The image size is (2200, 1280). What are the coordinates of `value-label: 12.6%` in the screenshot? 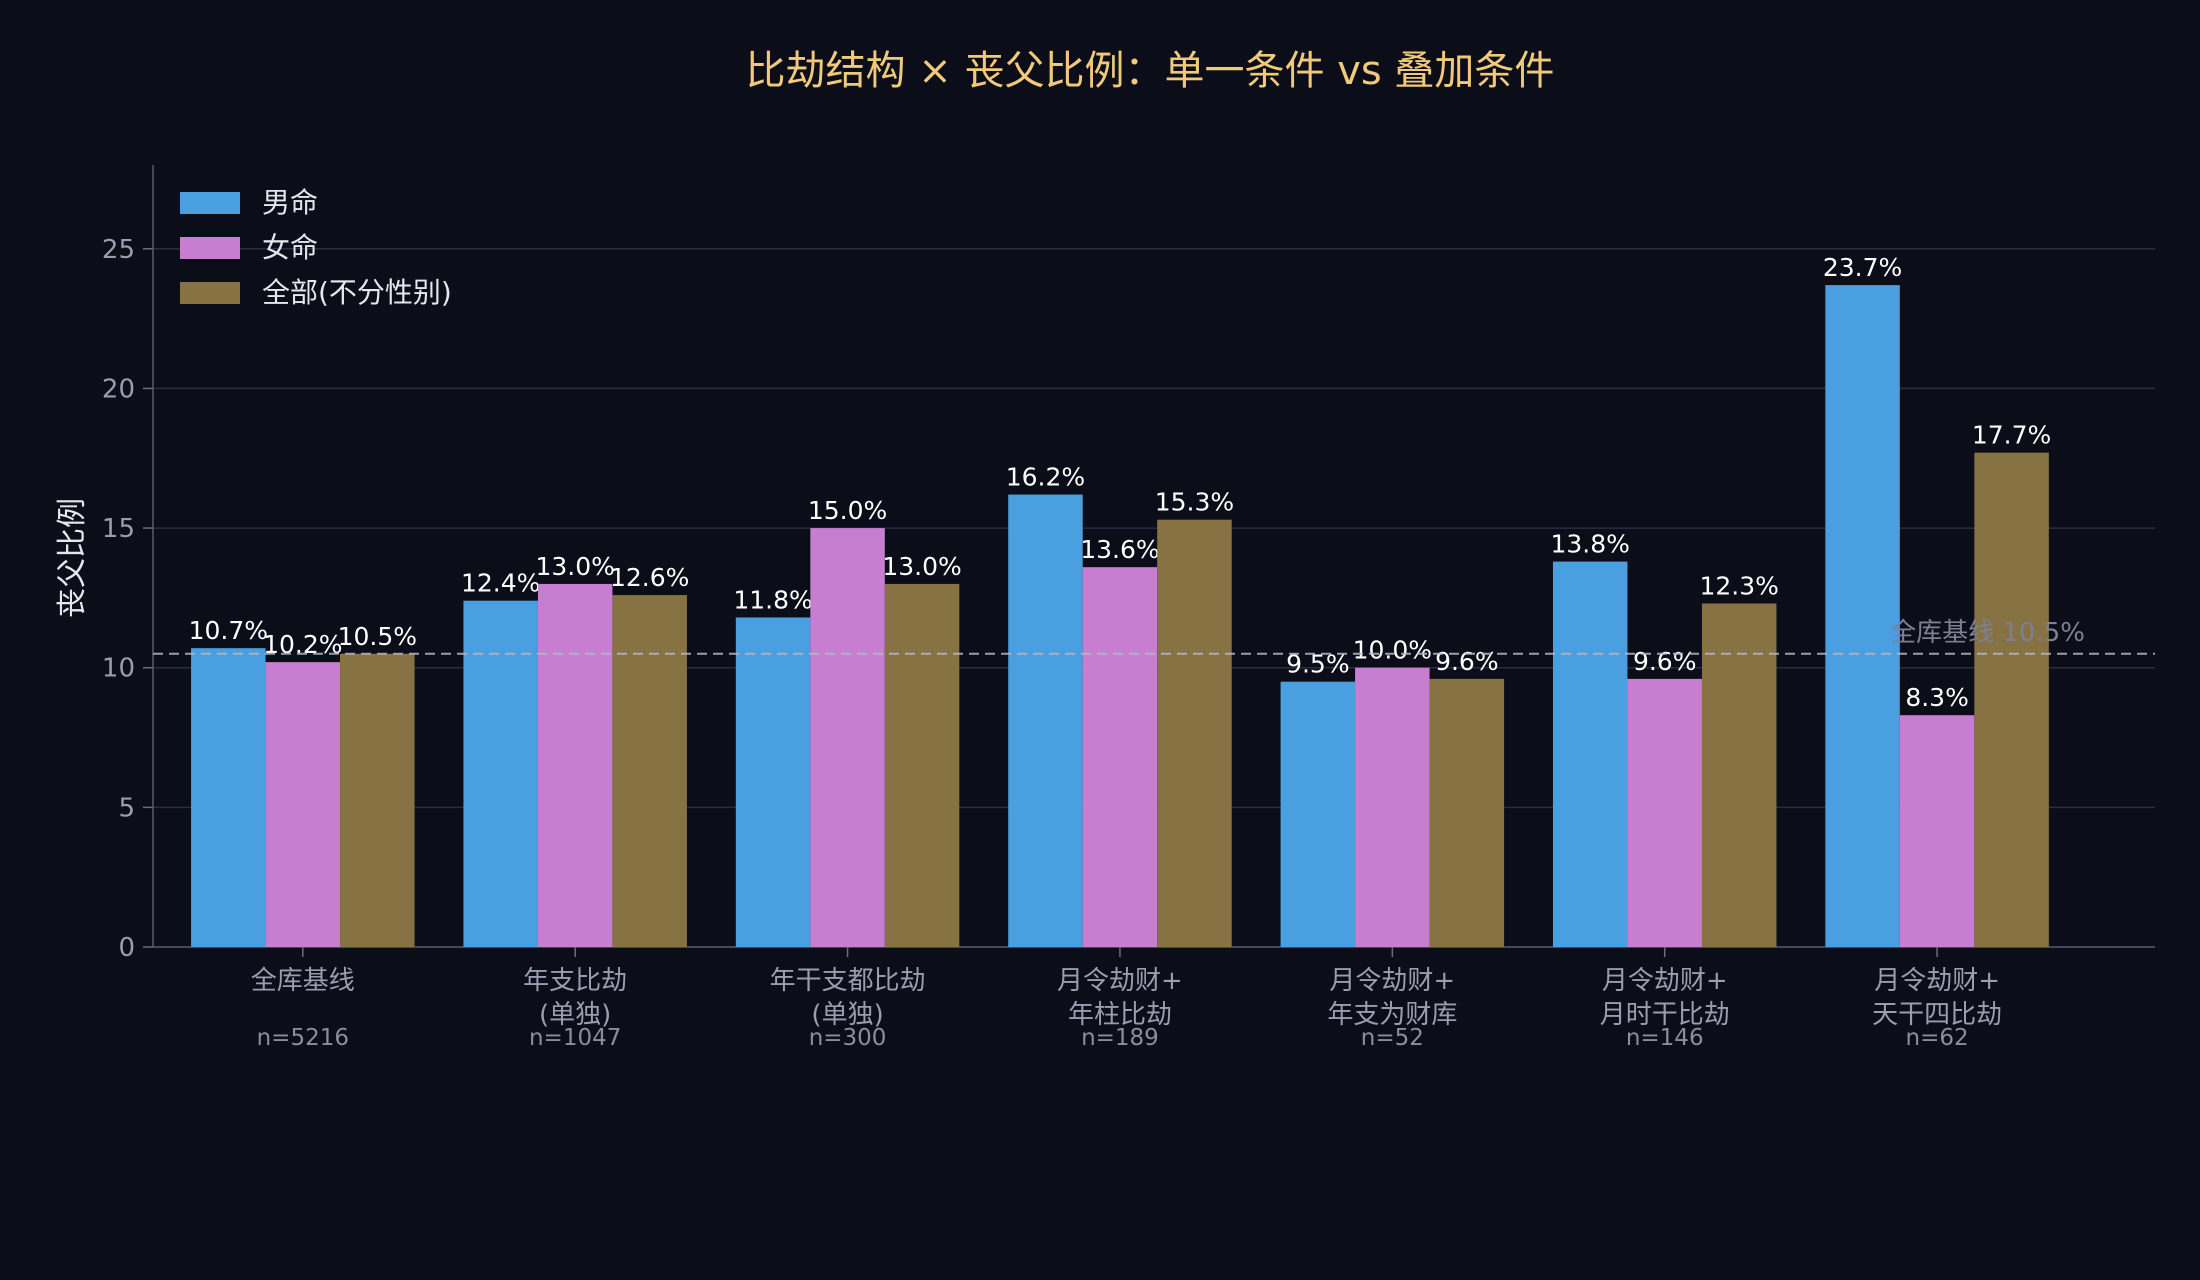 It's located at (649, 577).